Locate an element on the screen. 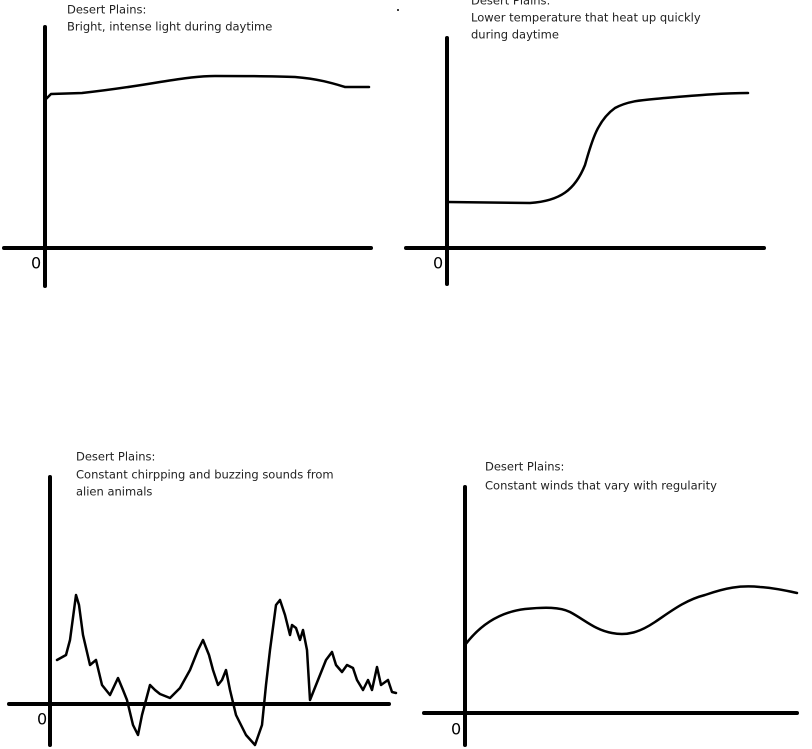 The height and width of the screenshot is (749, 812). panel-description: Bright, intense light during daytime is located at coordinates (169, 27).